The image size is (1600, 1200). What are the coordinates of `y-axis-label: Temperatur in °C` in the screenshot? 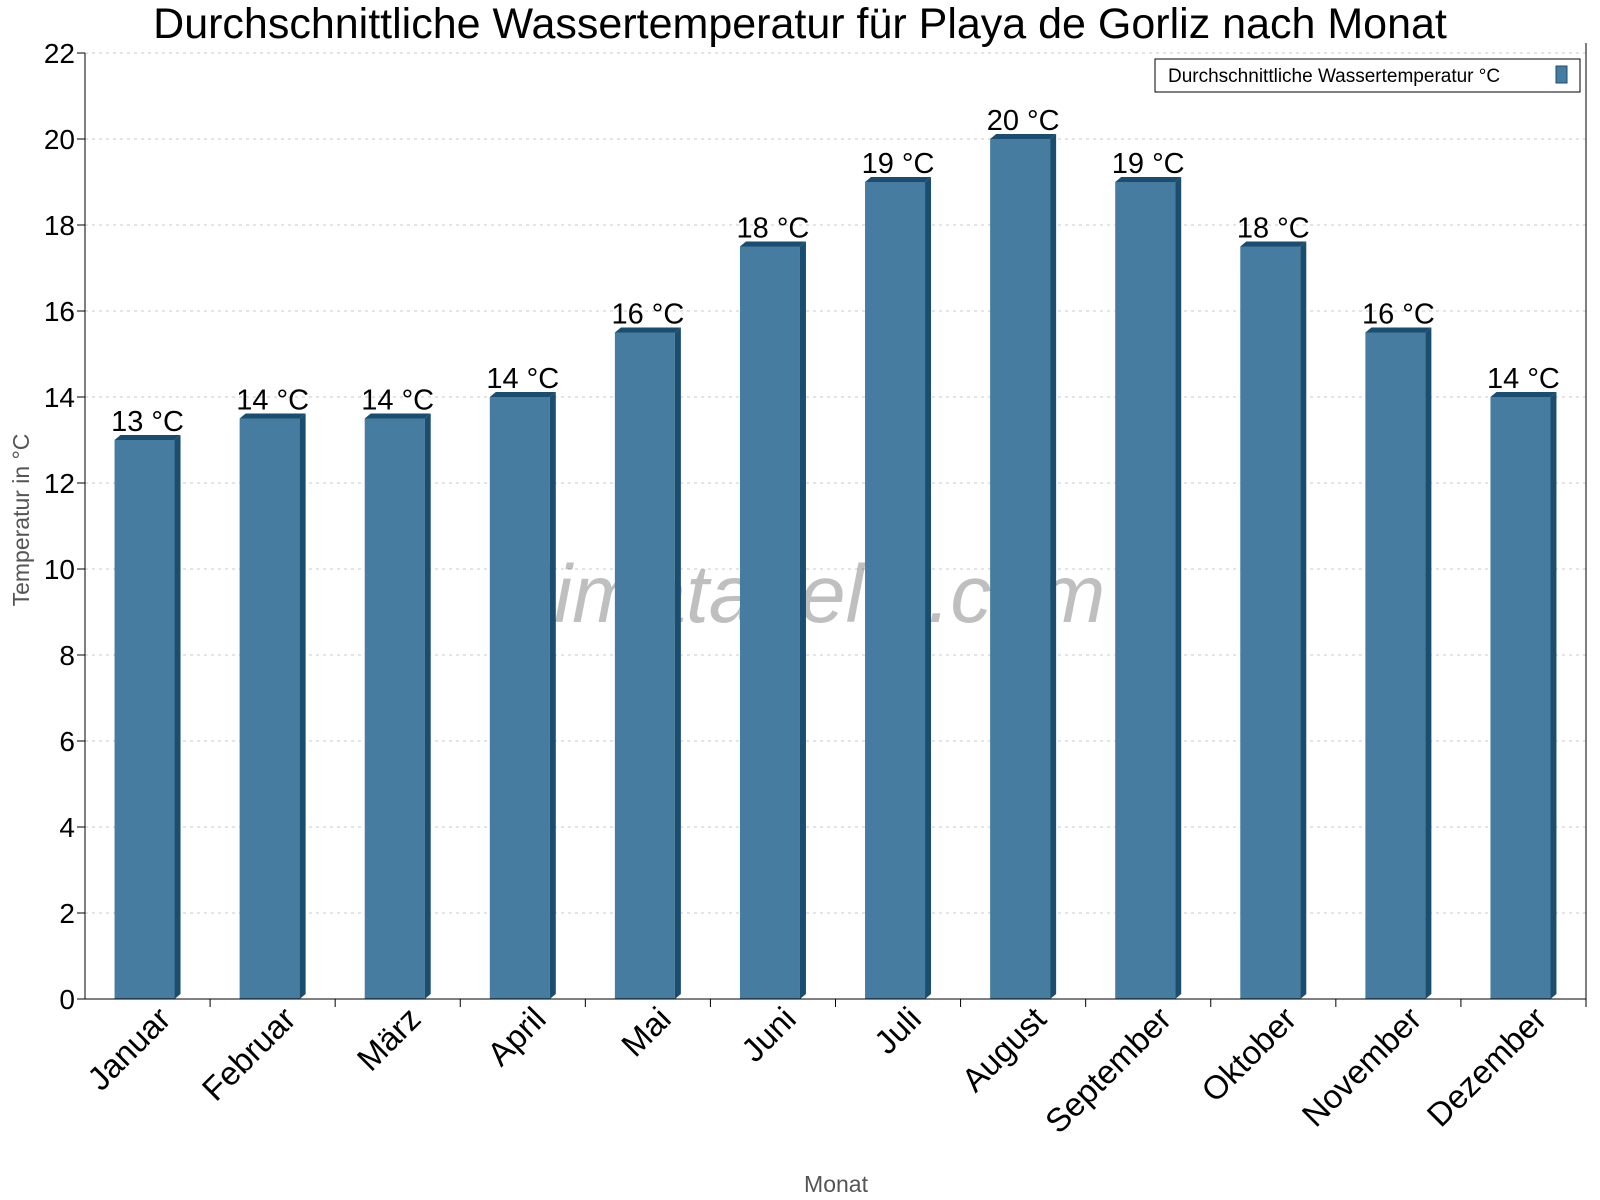 It's located at (21, 520).